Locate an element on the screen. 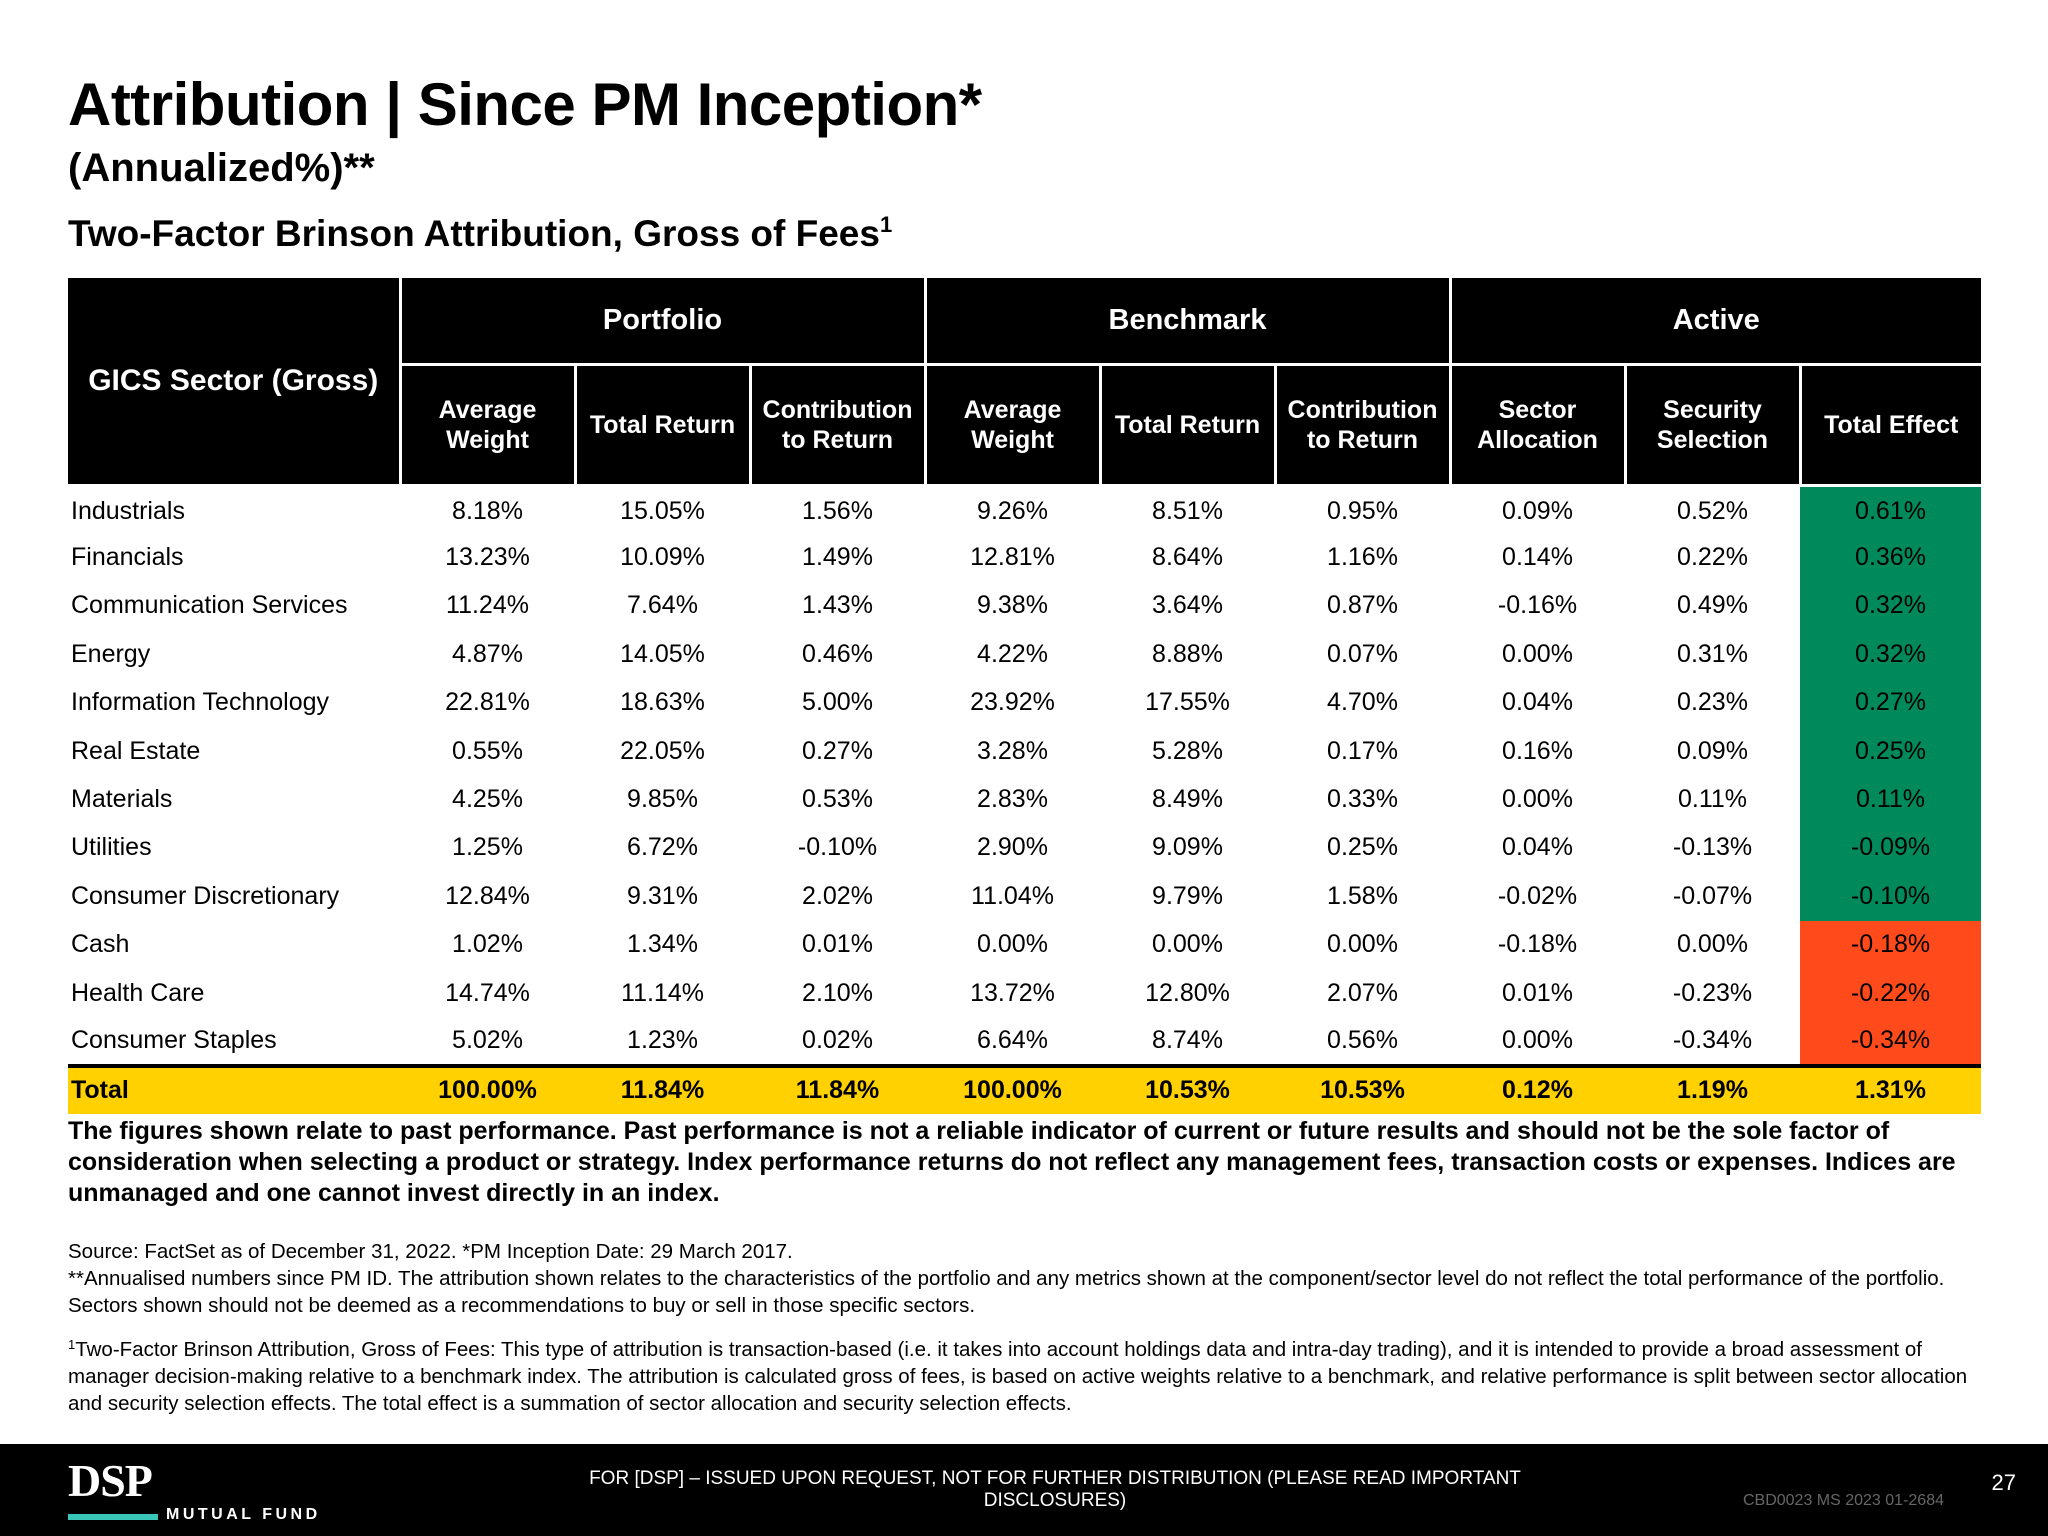  value-cell: 11.24% is located at coordinates (487, 605).